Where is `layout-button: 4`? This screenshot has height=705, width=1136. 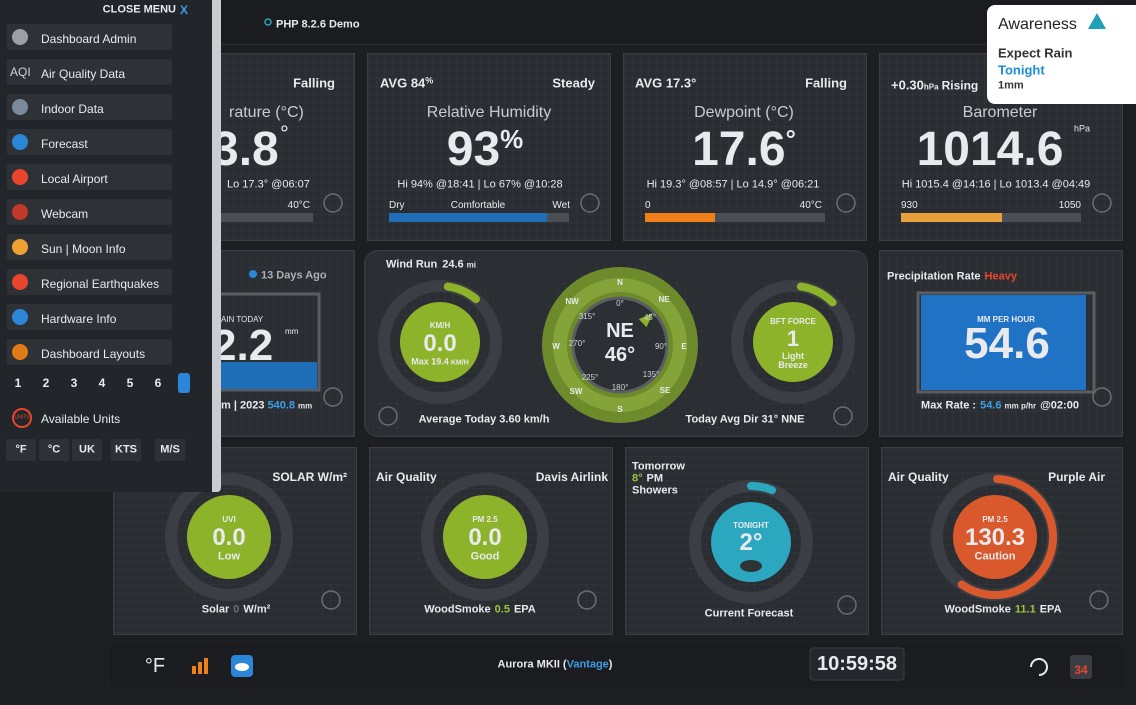
layout-button: 4 is located at coordinates (102, 383).